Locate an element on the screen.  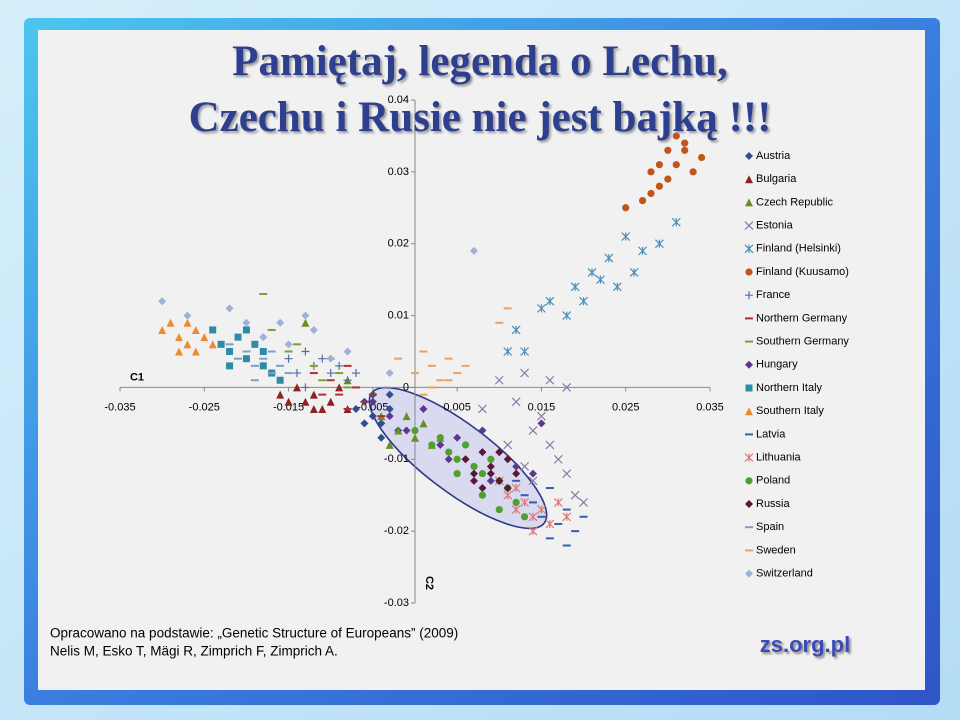
x-tick-label: -0.015 is located at coordinates (288, 407).